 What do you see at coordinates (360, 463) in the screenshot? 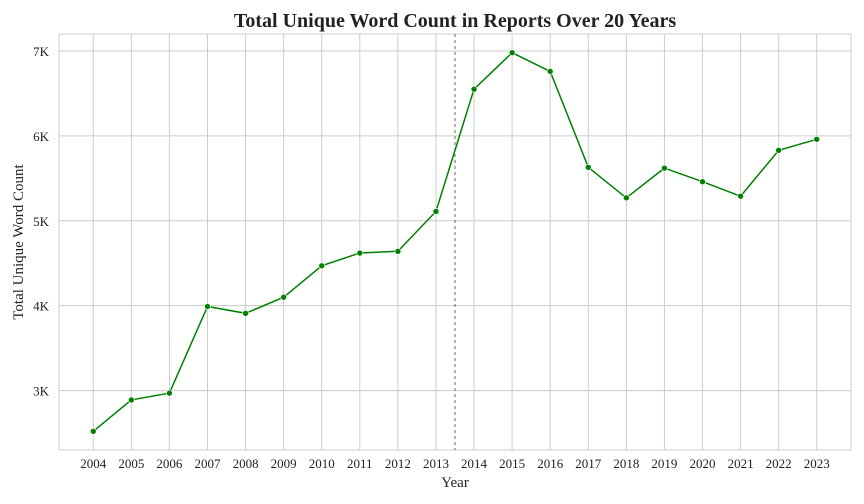
I see `x-tick-label: 2011` at bounding box center [360, 463].